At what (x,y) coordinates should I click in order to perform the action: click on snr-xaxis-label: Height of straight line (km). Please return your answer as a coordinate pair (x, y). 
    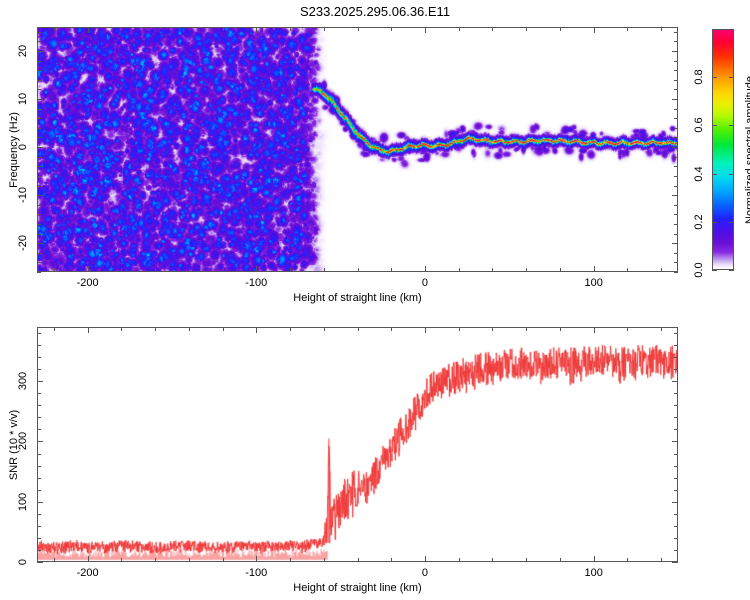
    Looking at the image, I should click on (357, 588).